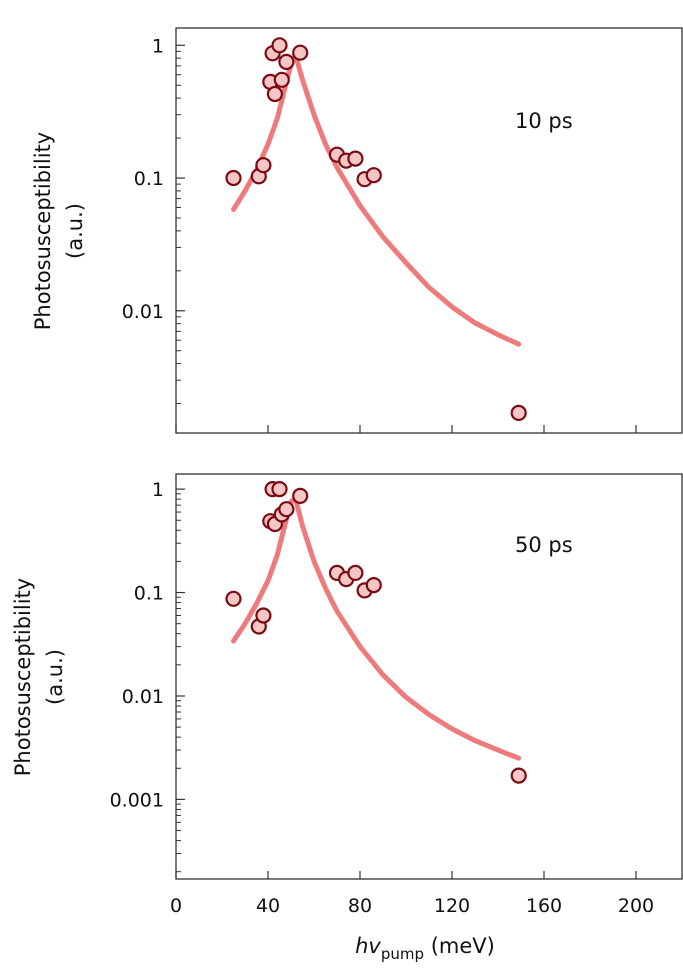 This screenshot has height=972, width=683. I want to click on x-ticks: 0 40 80 120 160 200, so click(412, 894).